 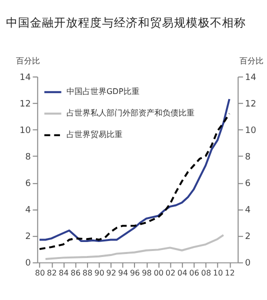 I want to click on y-tick-label: 4, so click(x=28, y=211).